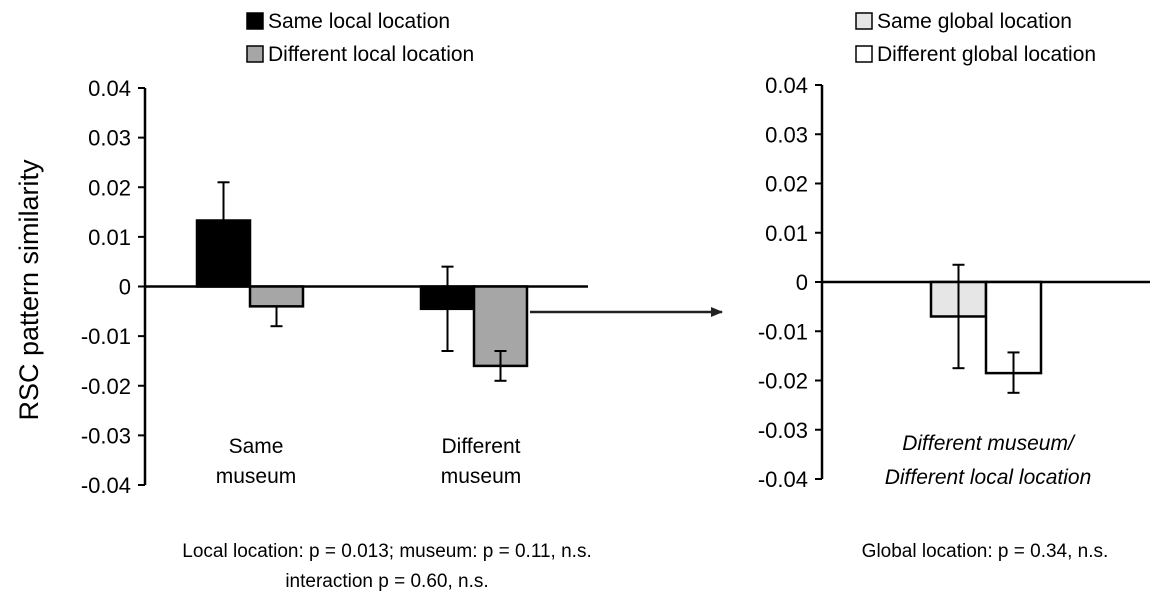  I want to click on legend-label-different-global: Different global location, so click(986, 54).